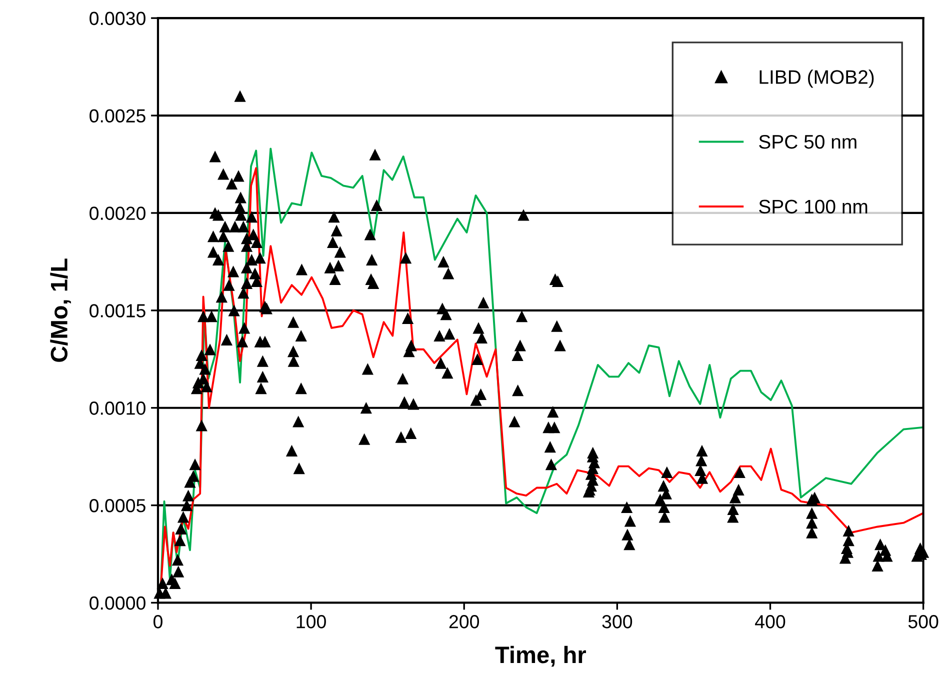 The height and width of the screenshot is (696, 946). What do you see at coordinates (118, 116) in the screenshot?
I see `y-tick-label: 0.0025` at bounding box center [118, 116].